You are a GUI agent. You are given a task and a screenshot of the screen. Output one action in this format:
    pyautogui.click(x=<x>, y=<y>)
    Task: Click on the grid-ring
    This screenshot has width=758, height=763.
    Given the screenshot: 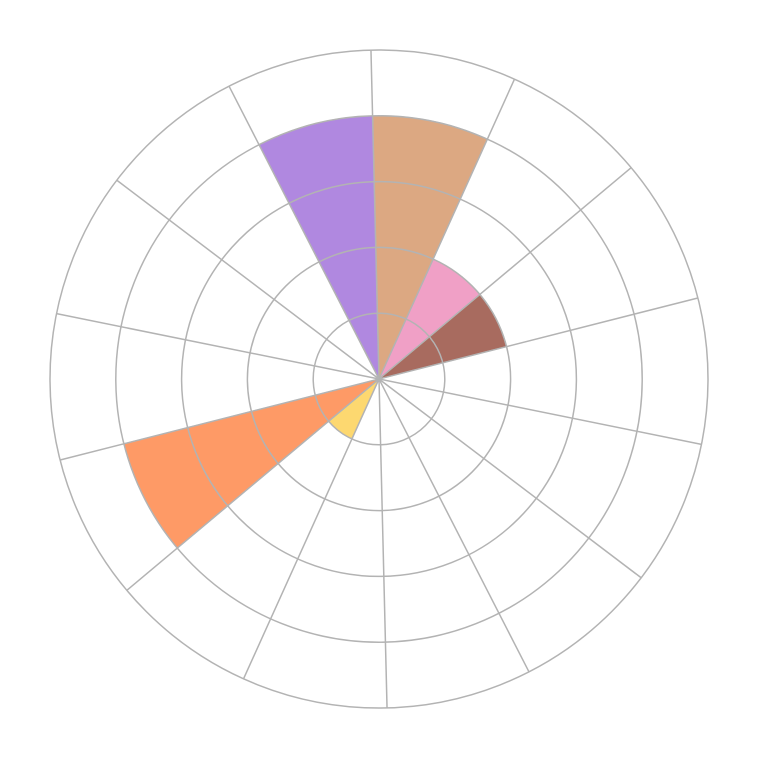 What is the action you would take?
    pyautogui.click(x=379, y=379)
    